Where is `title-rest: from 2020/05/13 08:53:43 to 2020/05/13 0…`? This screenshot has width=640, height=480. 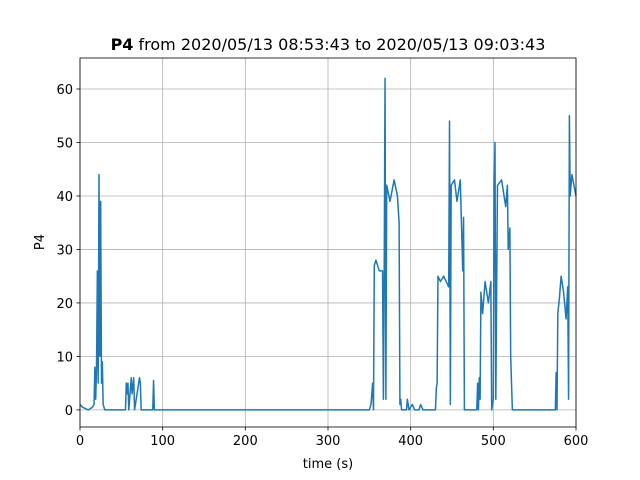
title-rest: from 2020/05/13 08:53:43 to 2020/05/13 0… is located at coordinates (339, 44).